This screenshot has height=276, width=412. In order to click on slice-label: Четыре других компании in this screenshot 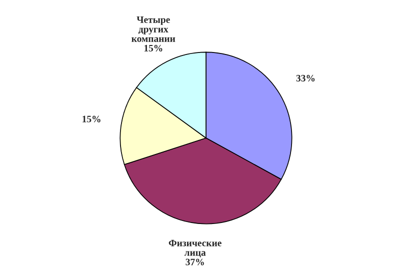, I will do `click(154, 29)`.